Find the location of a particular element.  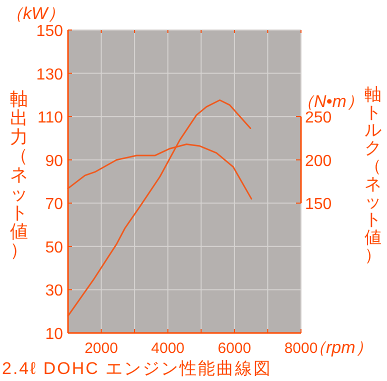

x-tick-label: 4000 is located at coordinates (168, 348).